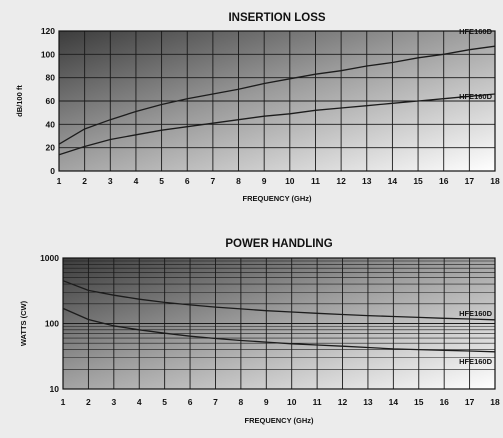 This screenshot has height=438, width=503. What do you see at coordinates (23, 323) in the screenshot?
I see `y-axis-label: WATTS (CW)` at bounding box center [23, 323].